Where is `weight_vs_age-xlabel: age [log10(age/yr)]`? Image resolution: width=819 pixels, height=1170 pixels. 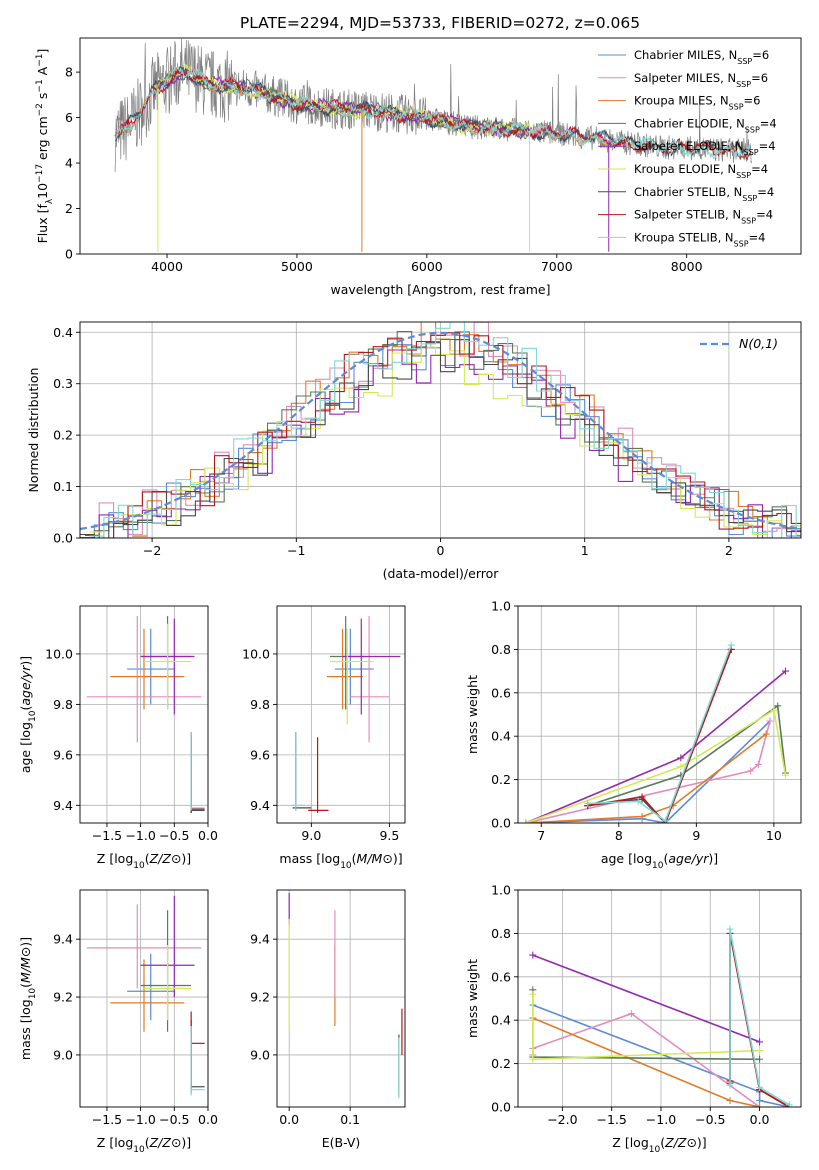
weight_vs_age-xlabel: age [log10(age/yr)] is located at coordinates (659, 861).